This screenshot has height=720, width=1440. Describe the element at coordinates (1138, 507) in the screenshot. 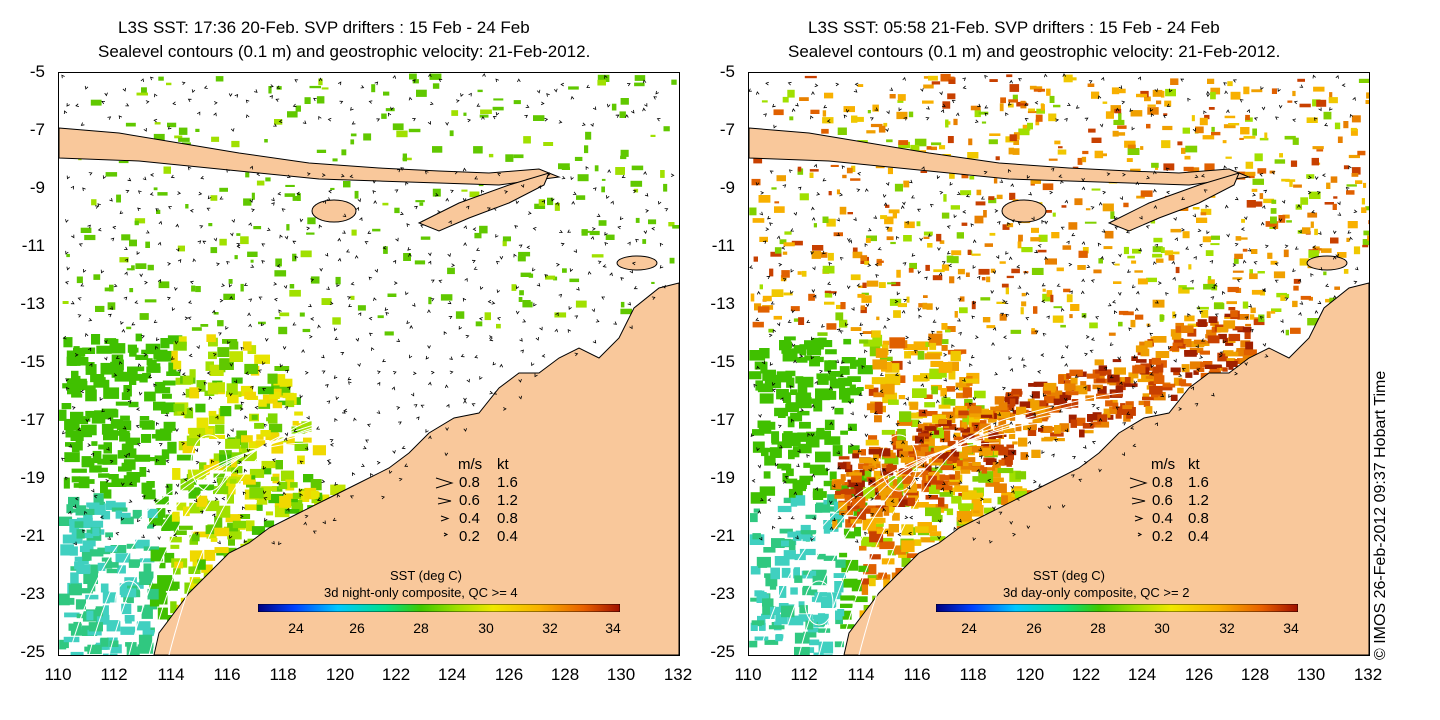

I see `legend-arrows-icon` at that location.